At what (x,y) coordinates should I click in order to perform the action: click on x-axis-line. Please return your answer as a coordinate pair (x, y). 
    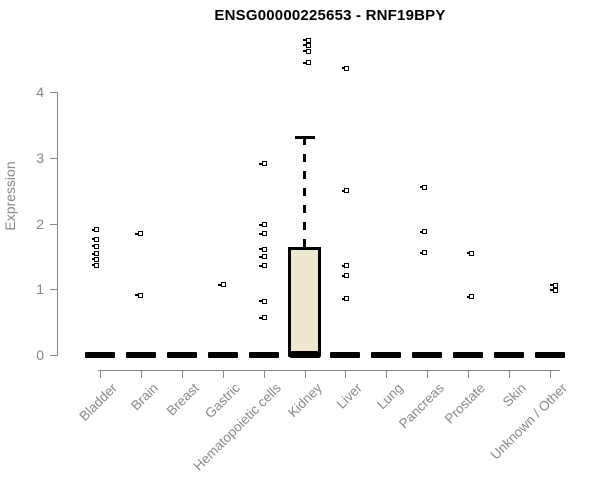
    Looking at the image, I should click on (329, 370).